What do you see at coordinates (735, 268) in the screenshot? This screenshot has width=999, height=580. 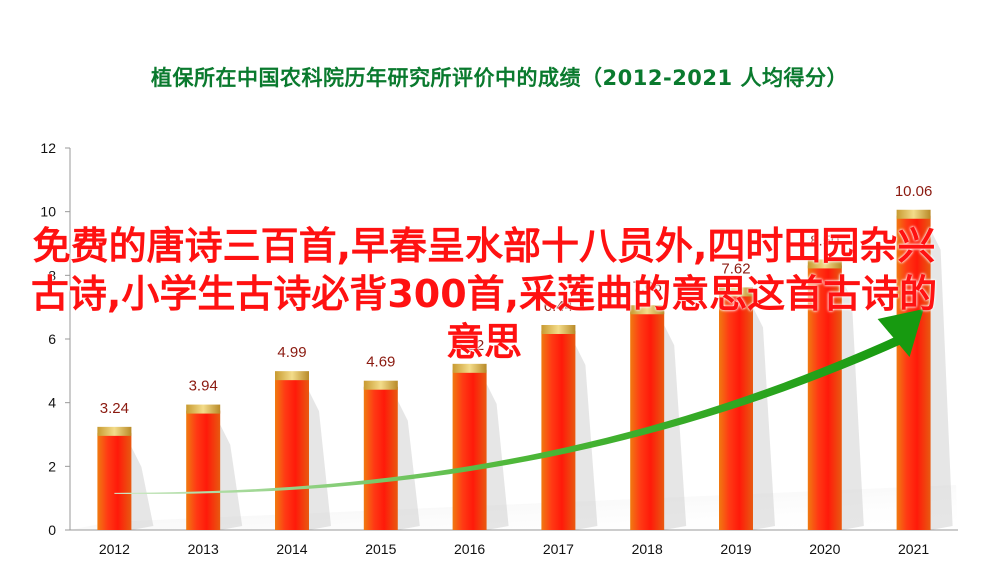 I see `data-label: 7.62` at bounding box center [735, 268].